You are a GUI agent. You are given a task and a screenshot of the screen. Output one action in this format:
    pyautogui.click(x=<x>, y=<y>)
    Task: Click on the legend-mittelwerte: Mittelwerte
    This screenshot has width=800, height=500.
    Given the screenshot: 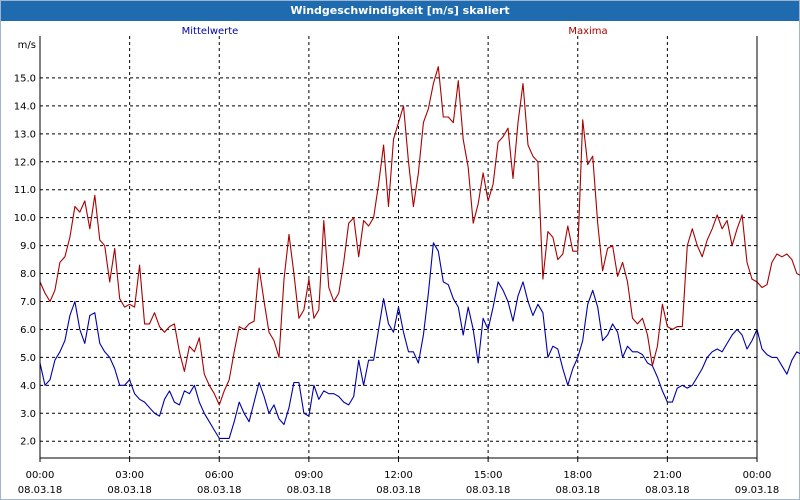 What is the action you would take?
    pyautogui.click(x=210, y=31)
    